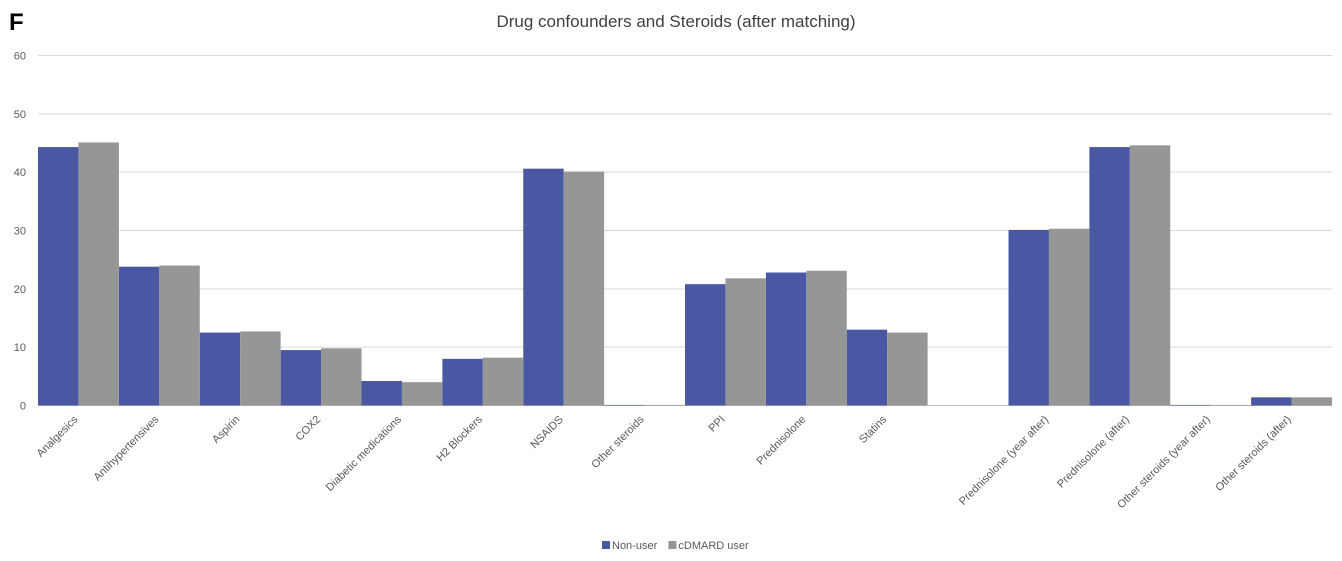 This screenshot has height=561, width=1342. I want to click on y-tick-label: 50, so click(20, 115).